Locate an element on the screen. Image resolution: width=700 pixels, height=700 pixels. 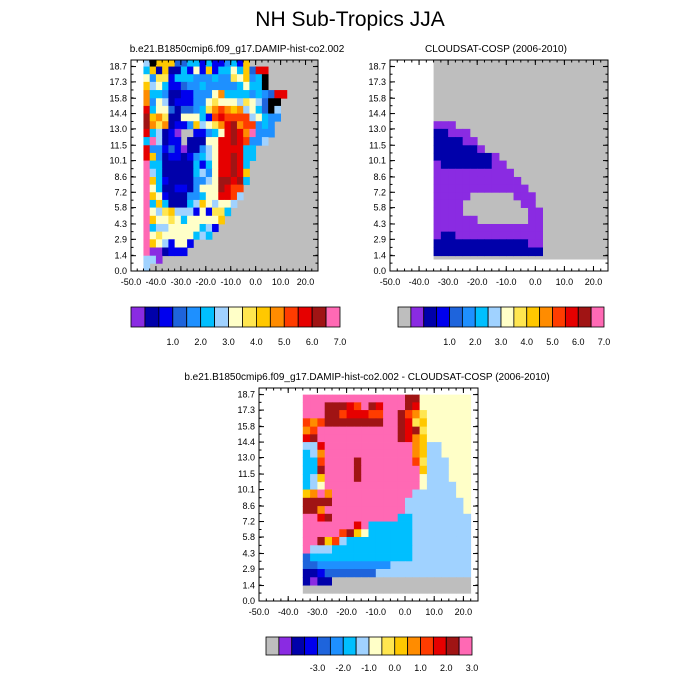
x-tick-label: -40.0 is located at coordinates (419, 282).